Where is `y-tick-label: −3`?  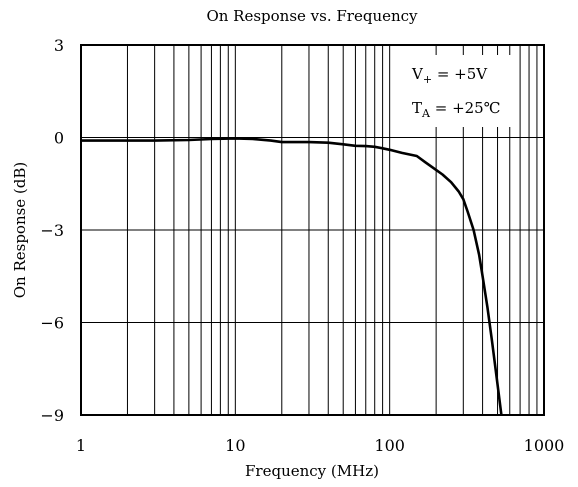
y-tick-label: −3 is located at coordinates (52, 230).